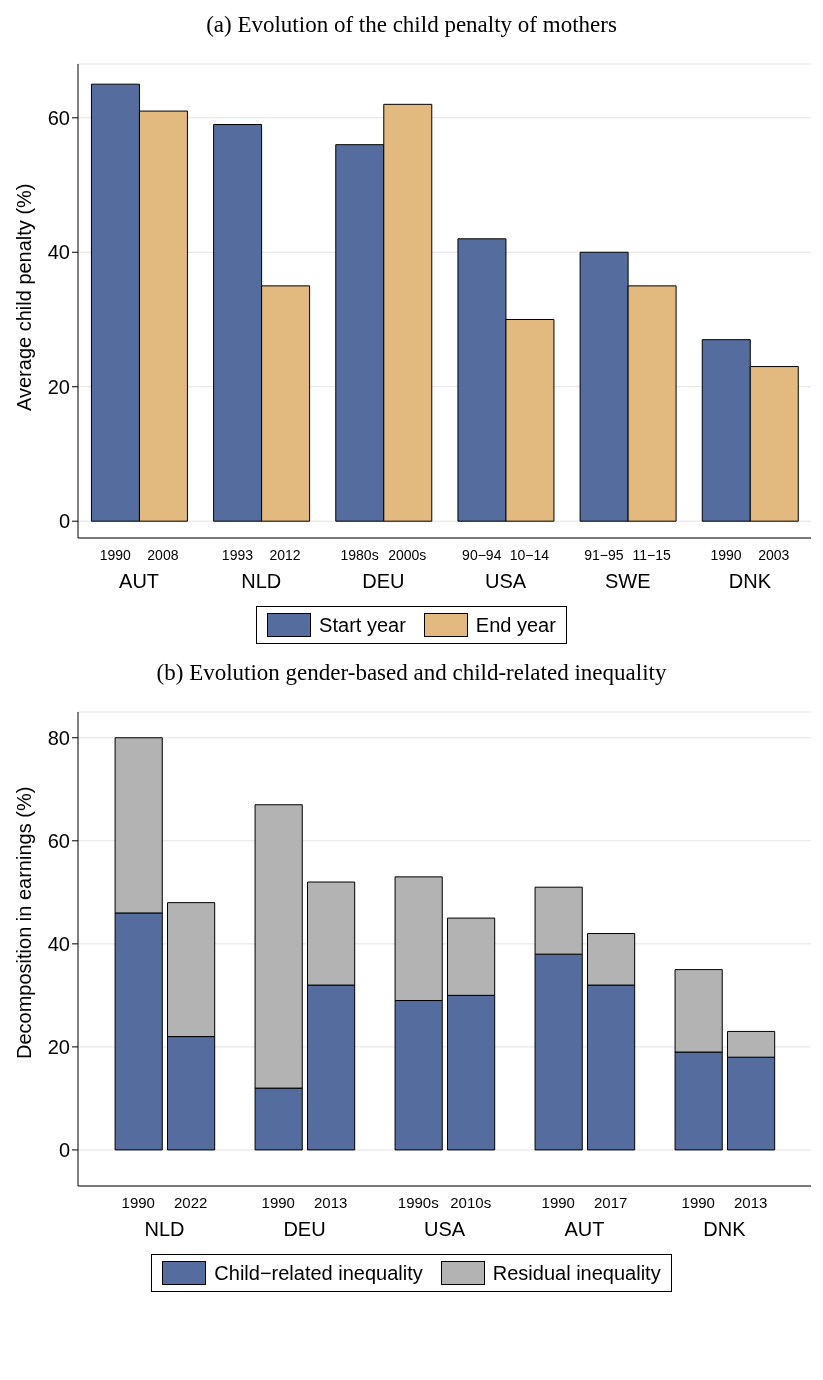 Image resolution: width=823 pixels, height=1380 pixels. I want to click on chart-title: (b) Evolution gender-based and child-related inequality, so click(411, 673).